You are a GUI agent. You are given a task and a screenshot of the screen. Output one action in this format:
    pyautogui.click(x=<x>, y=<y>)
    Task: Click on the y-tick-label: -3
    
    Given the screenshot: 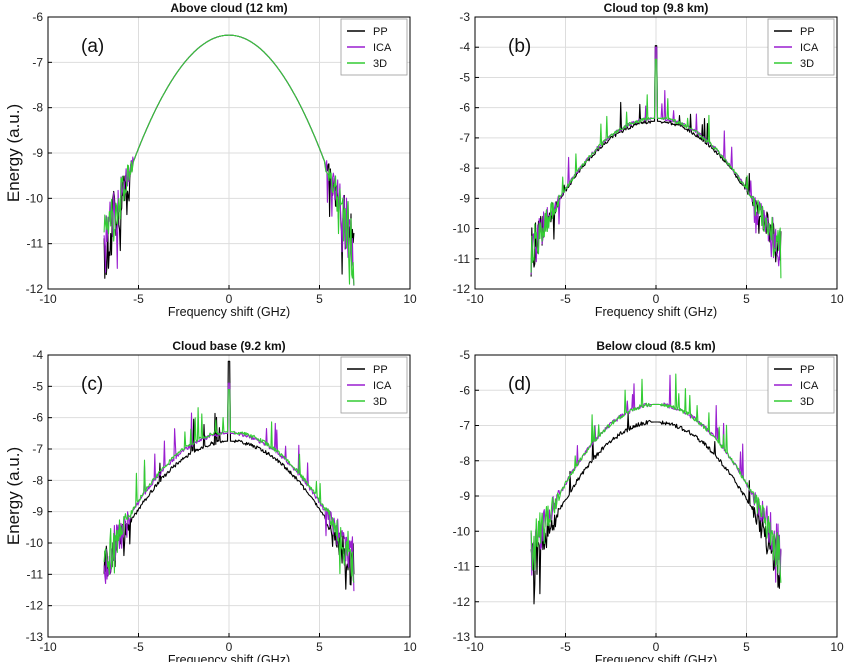 What is the action you would take?
    pyautogui.click(x=464, y=17)
    